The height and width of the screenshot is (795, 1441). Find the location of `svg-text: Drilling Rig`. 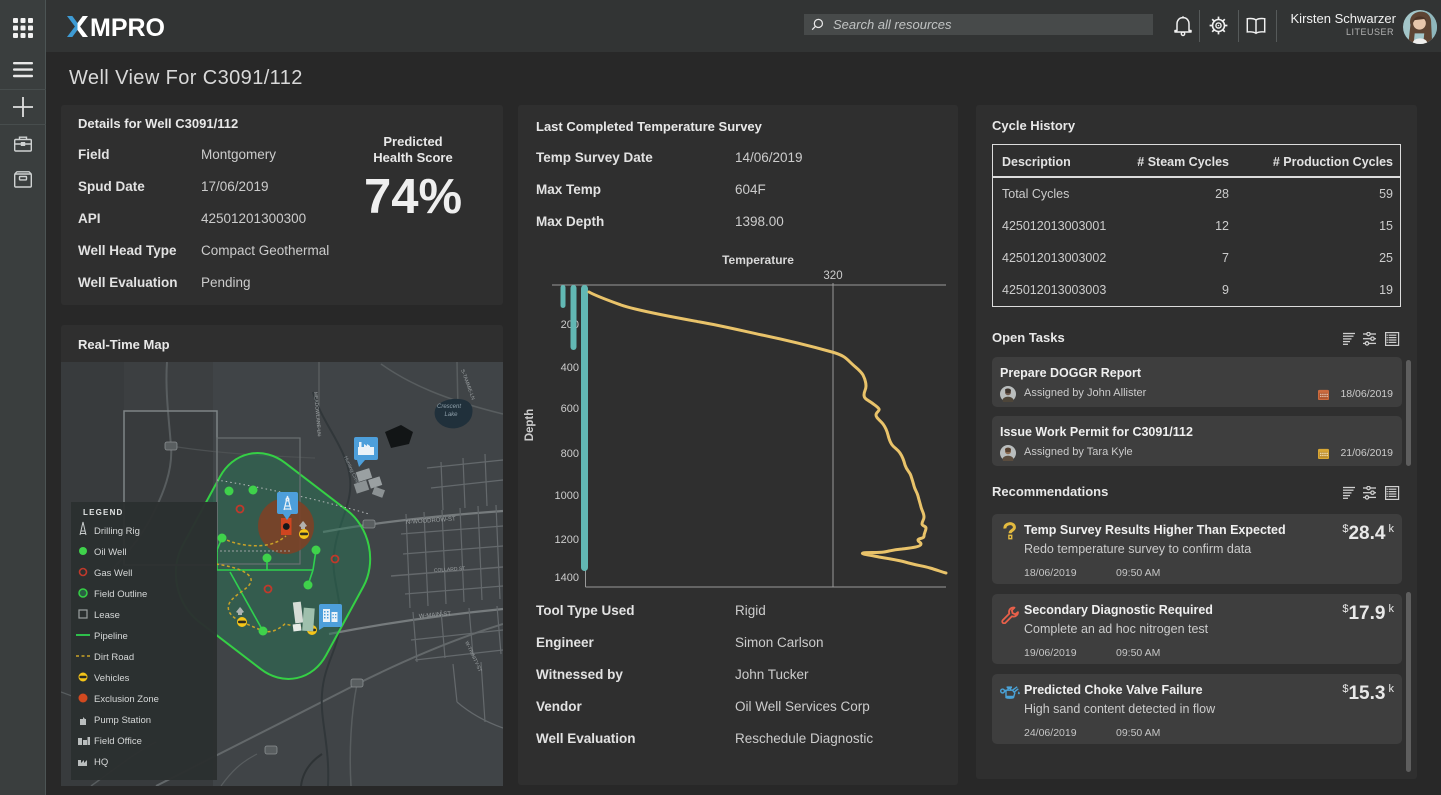

svg-text: Drilling Rig is located at coordinates (117, 531).